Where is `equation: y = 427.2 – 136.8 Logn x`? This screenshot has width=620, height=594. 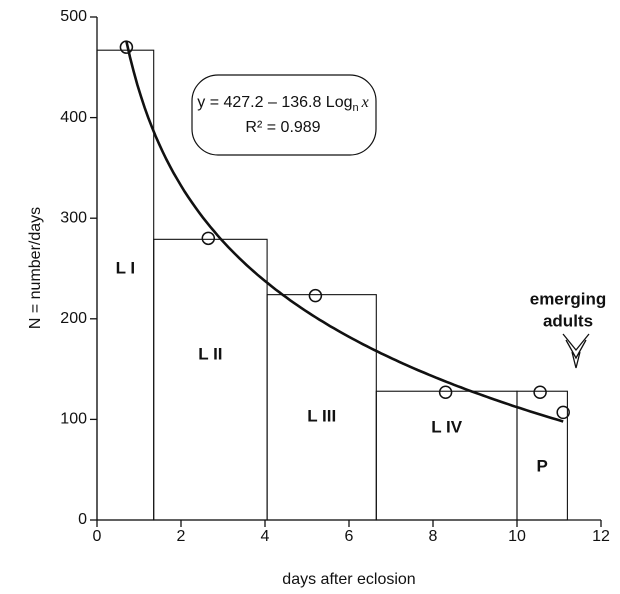 equation: y = 427.2 – 136.8 Logn x is located at coordinates (282, 104).